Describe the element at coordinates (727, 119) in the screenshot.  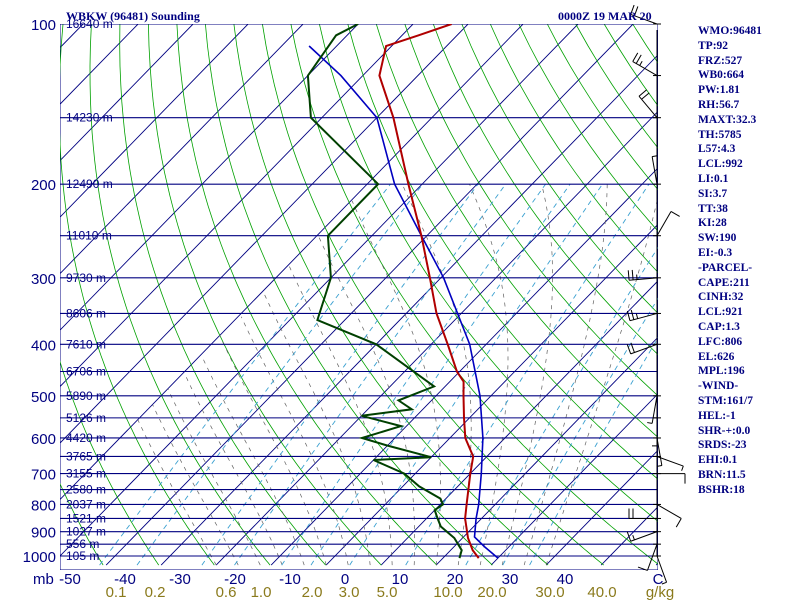
I see `index-entry: MAXT:32.3` at that location.